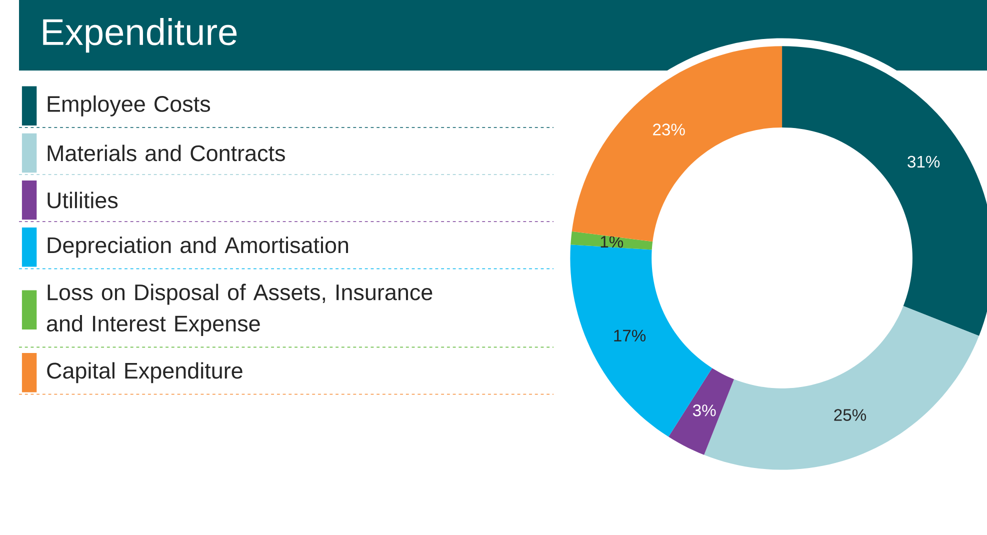  Describe the element at coordinates (144, 373) in the screenshot. I see `legend-label: Capital Expenditure` at that location.